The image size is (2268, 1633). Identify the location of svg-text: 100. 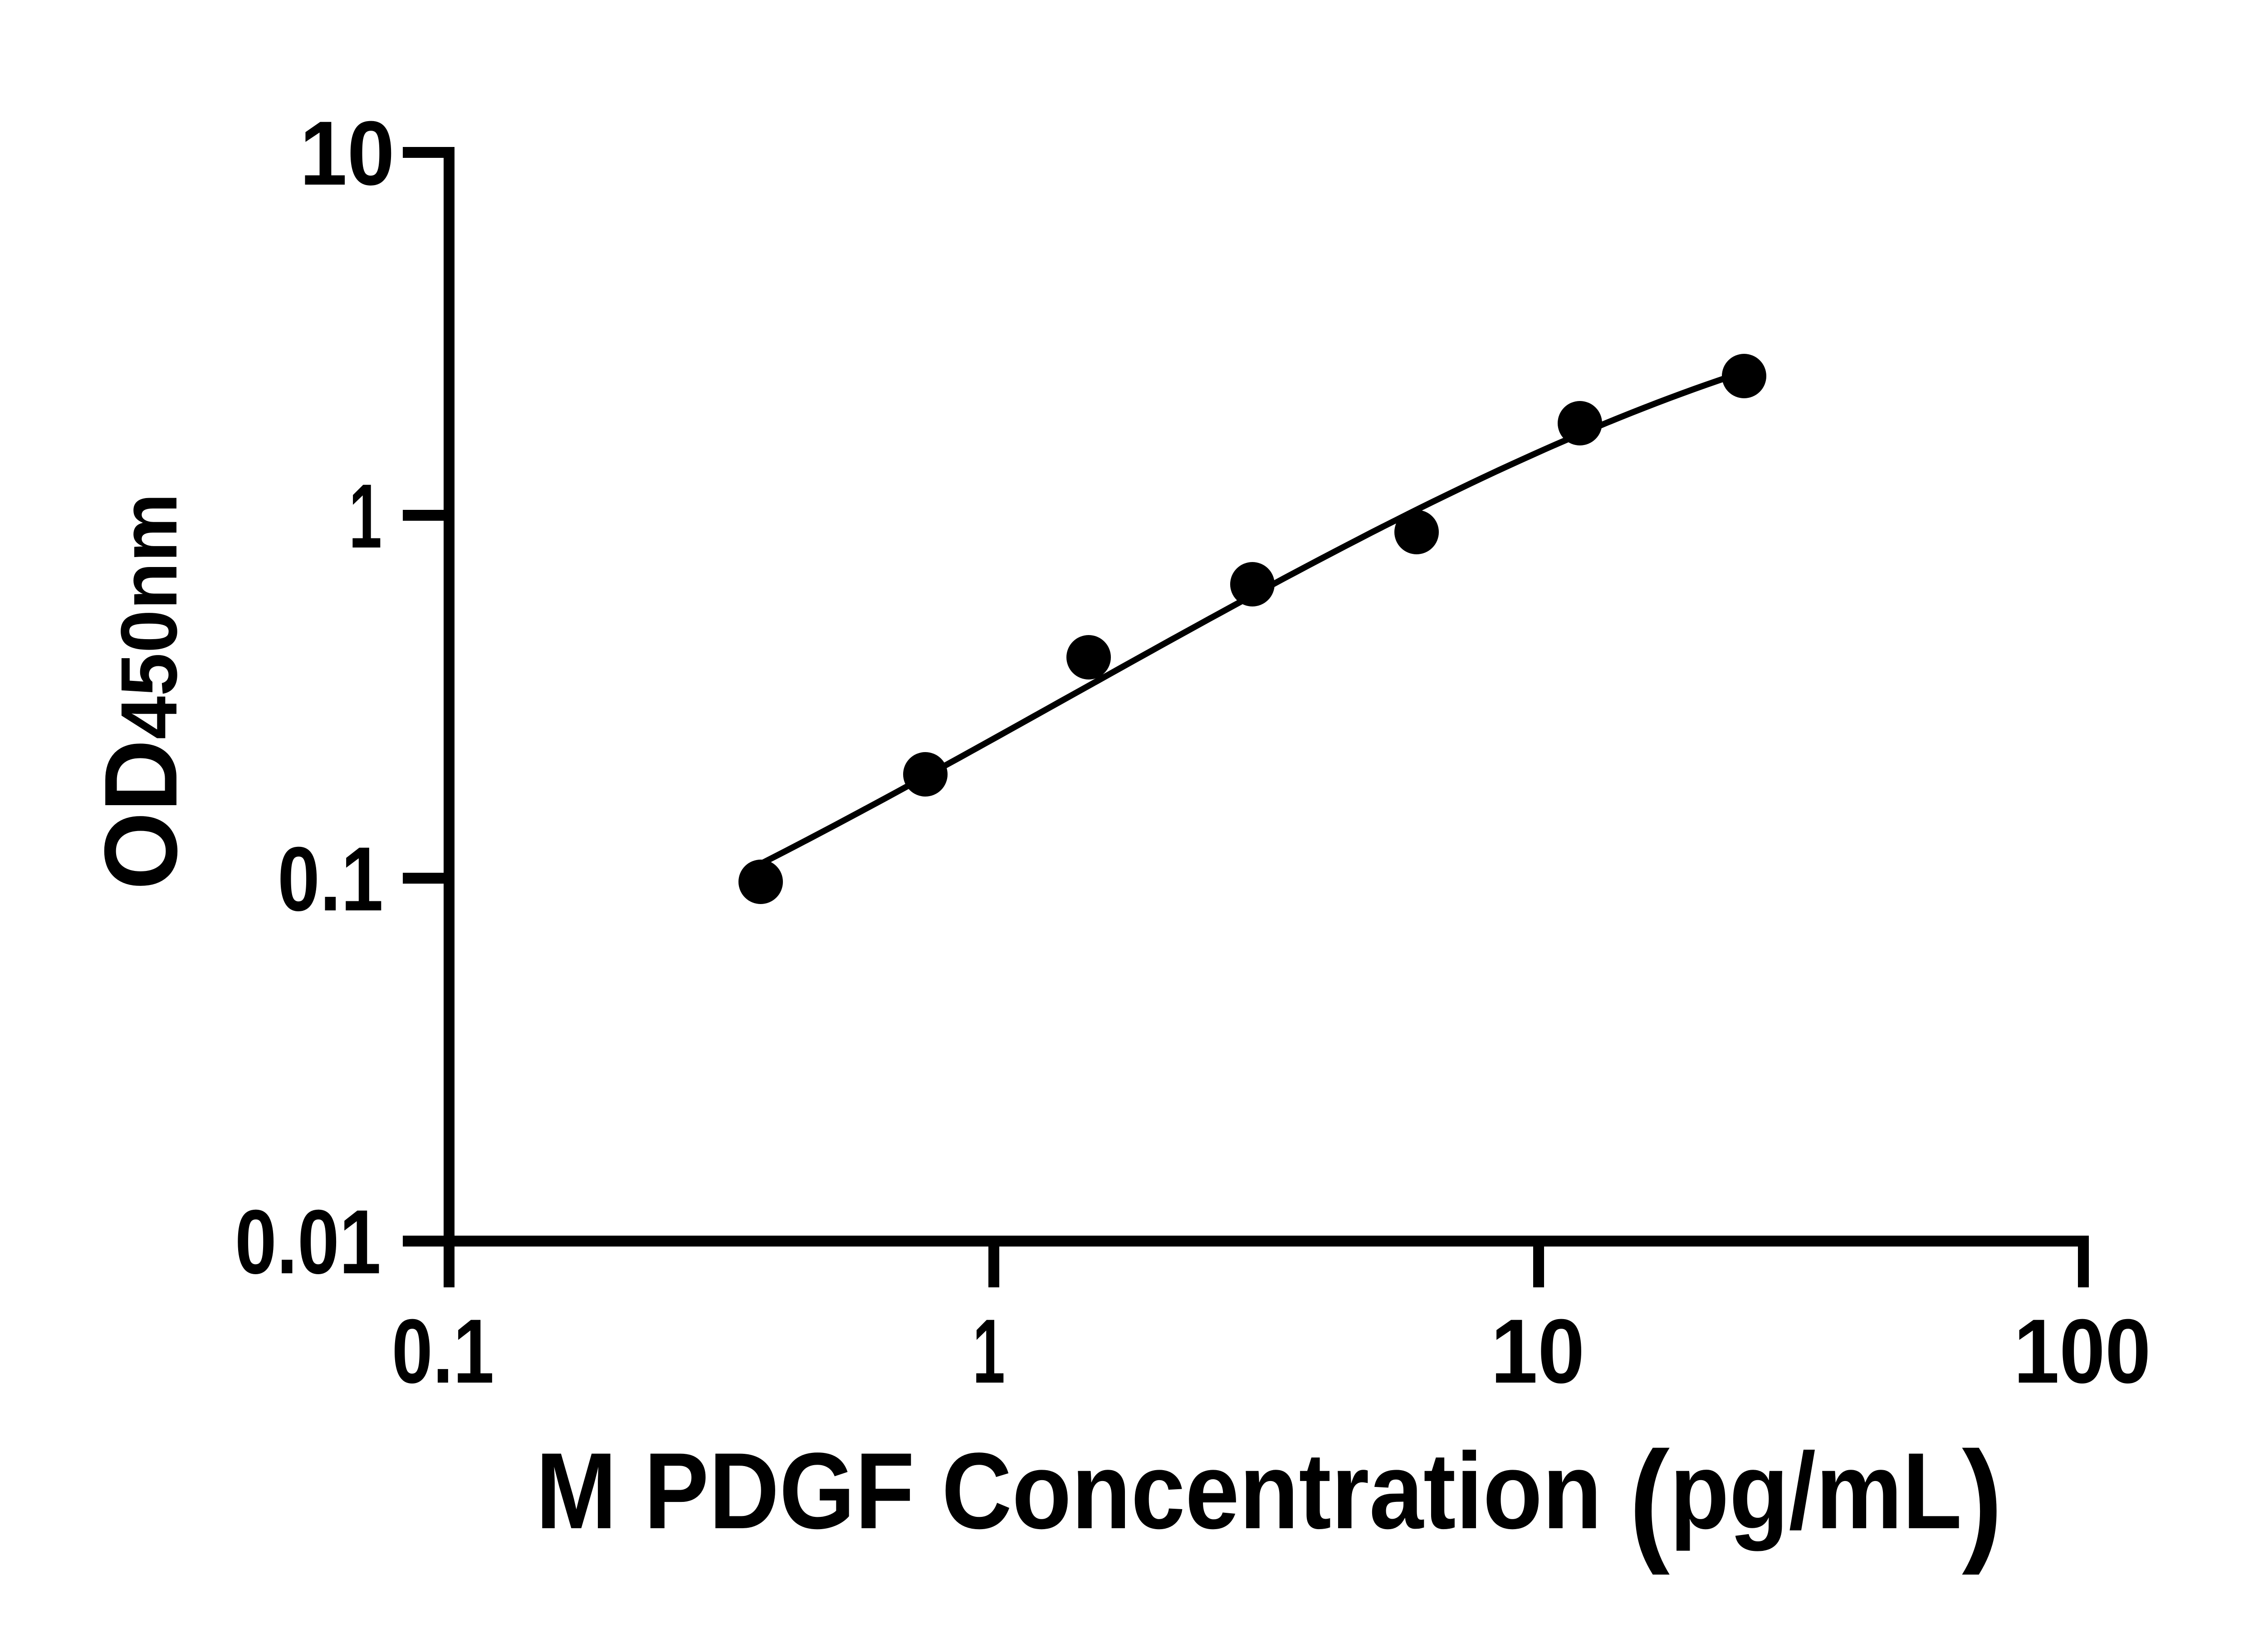
(2083, 1351).